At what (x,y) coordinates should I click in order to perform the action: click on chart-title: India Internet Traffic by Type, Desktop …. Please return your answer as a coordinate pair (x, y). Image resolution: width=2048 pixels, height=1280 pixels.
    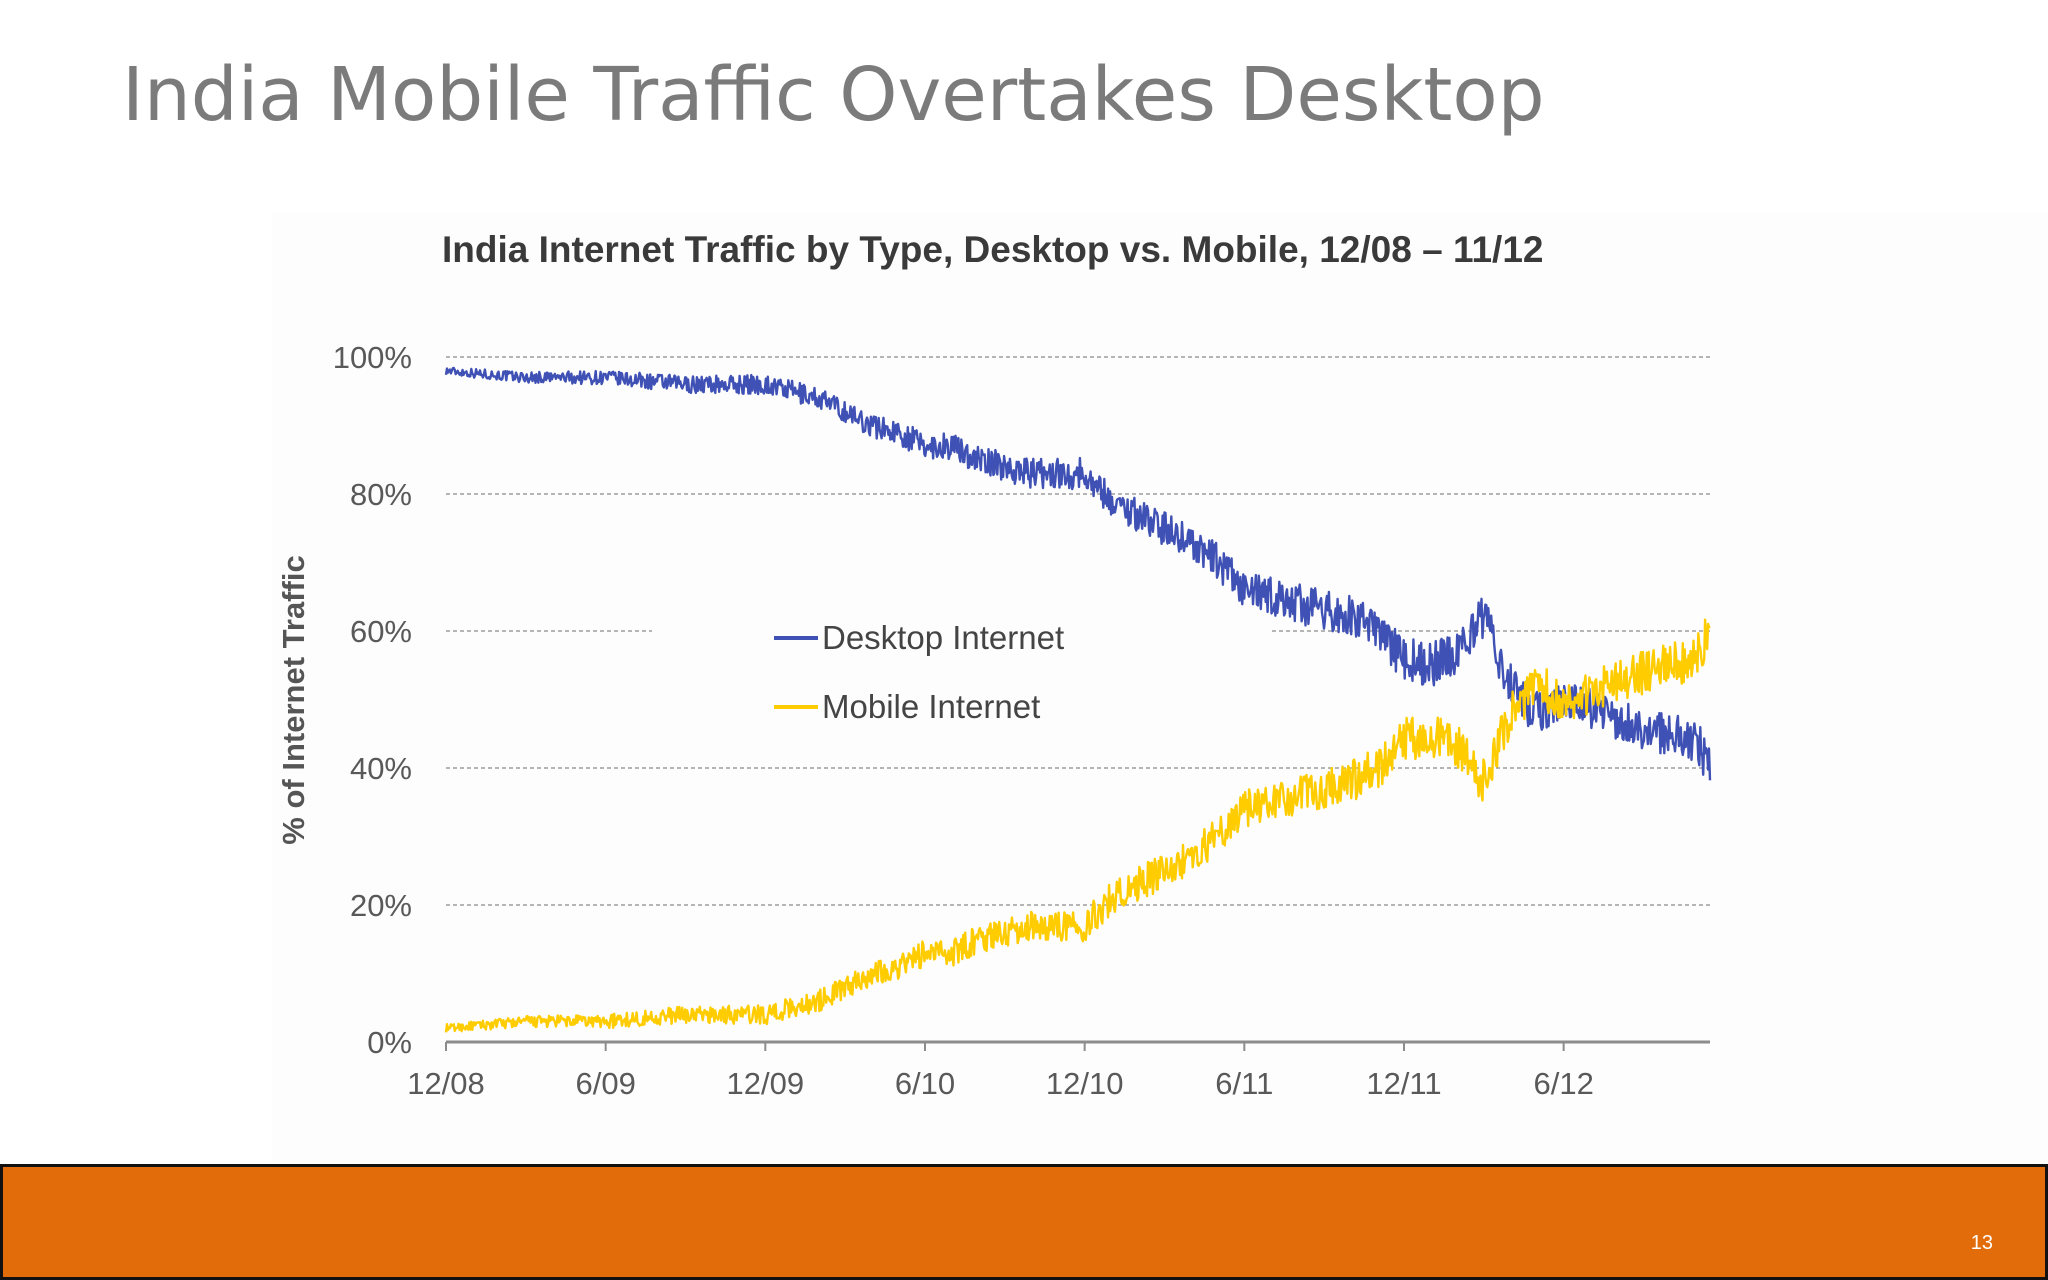
    Looking at the image, I should click on (993, 249).